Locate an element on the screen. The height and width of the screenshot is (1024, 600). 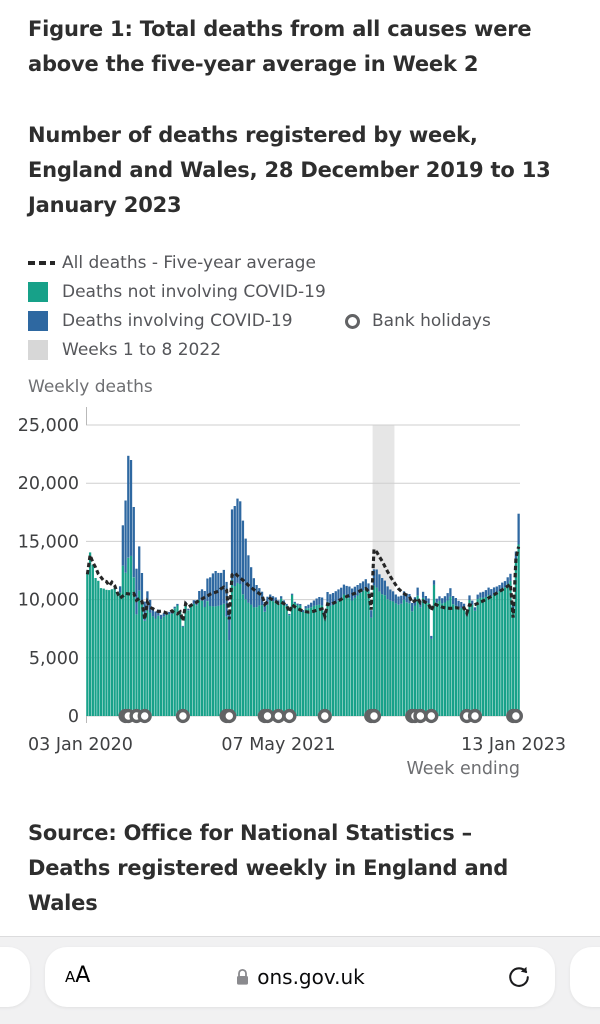
x-axis-title: Week ending is located at coordinates (463, 769).